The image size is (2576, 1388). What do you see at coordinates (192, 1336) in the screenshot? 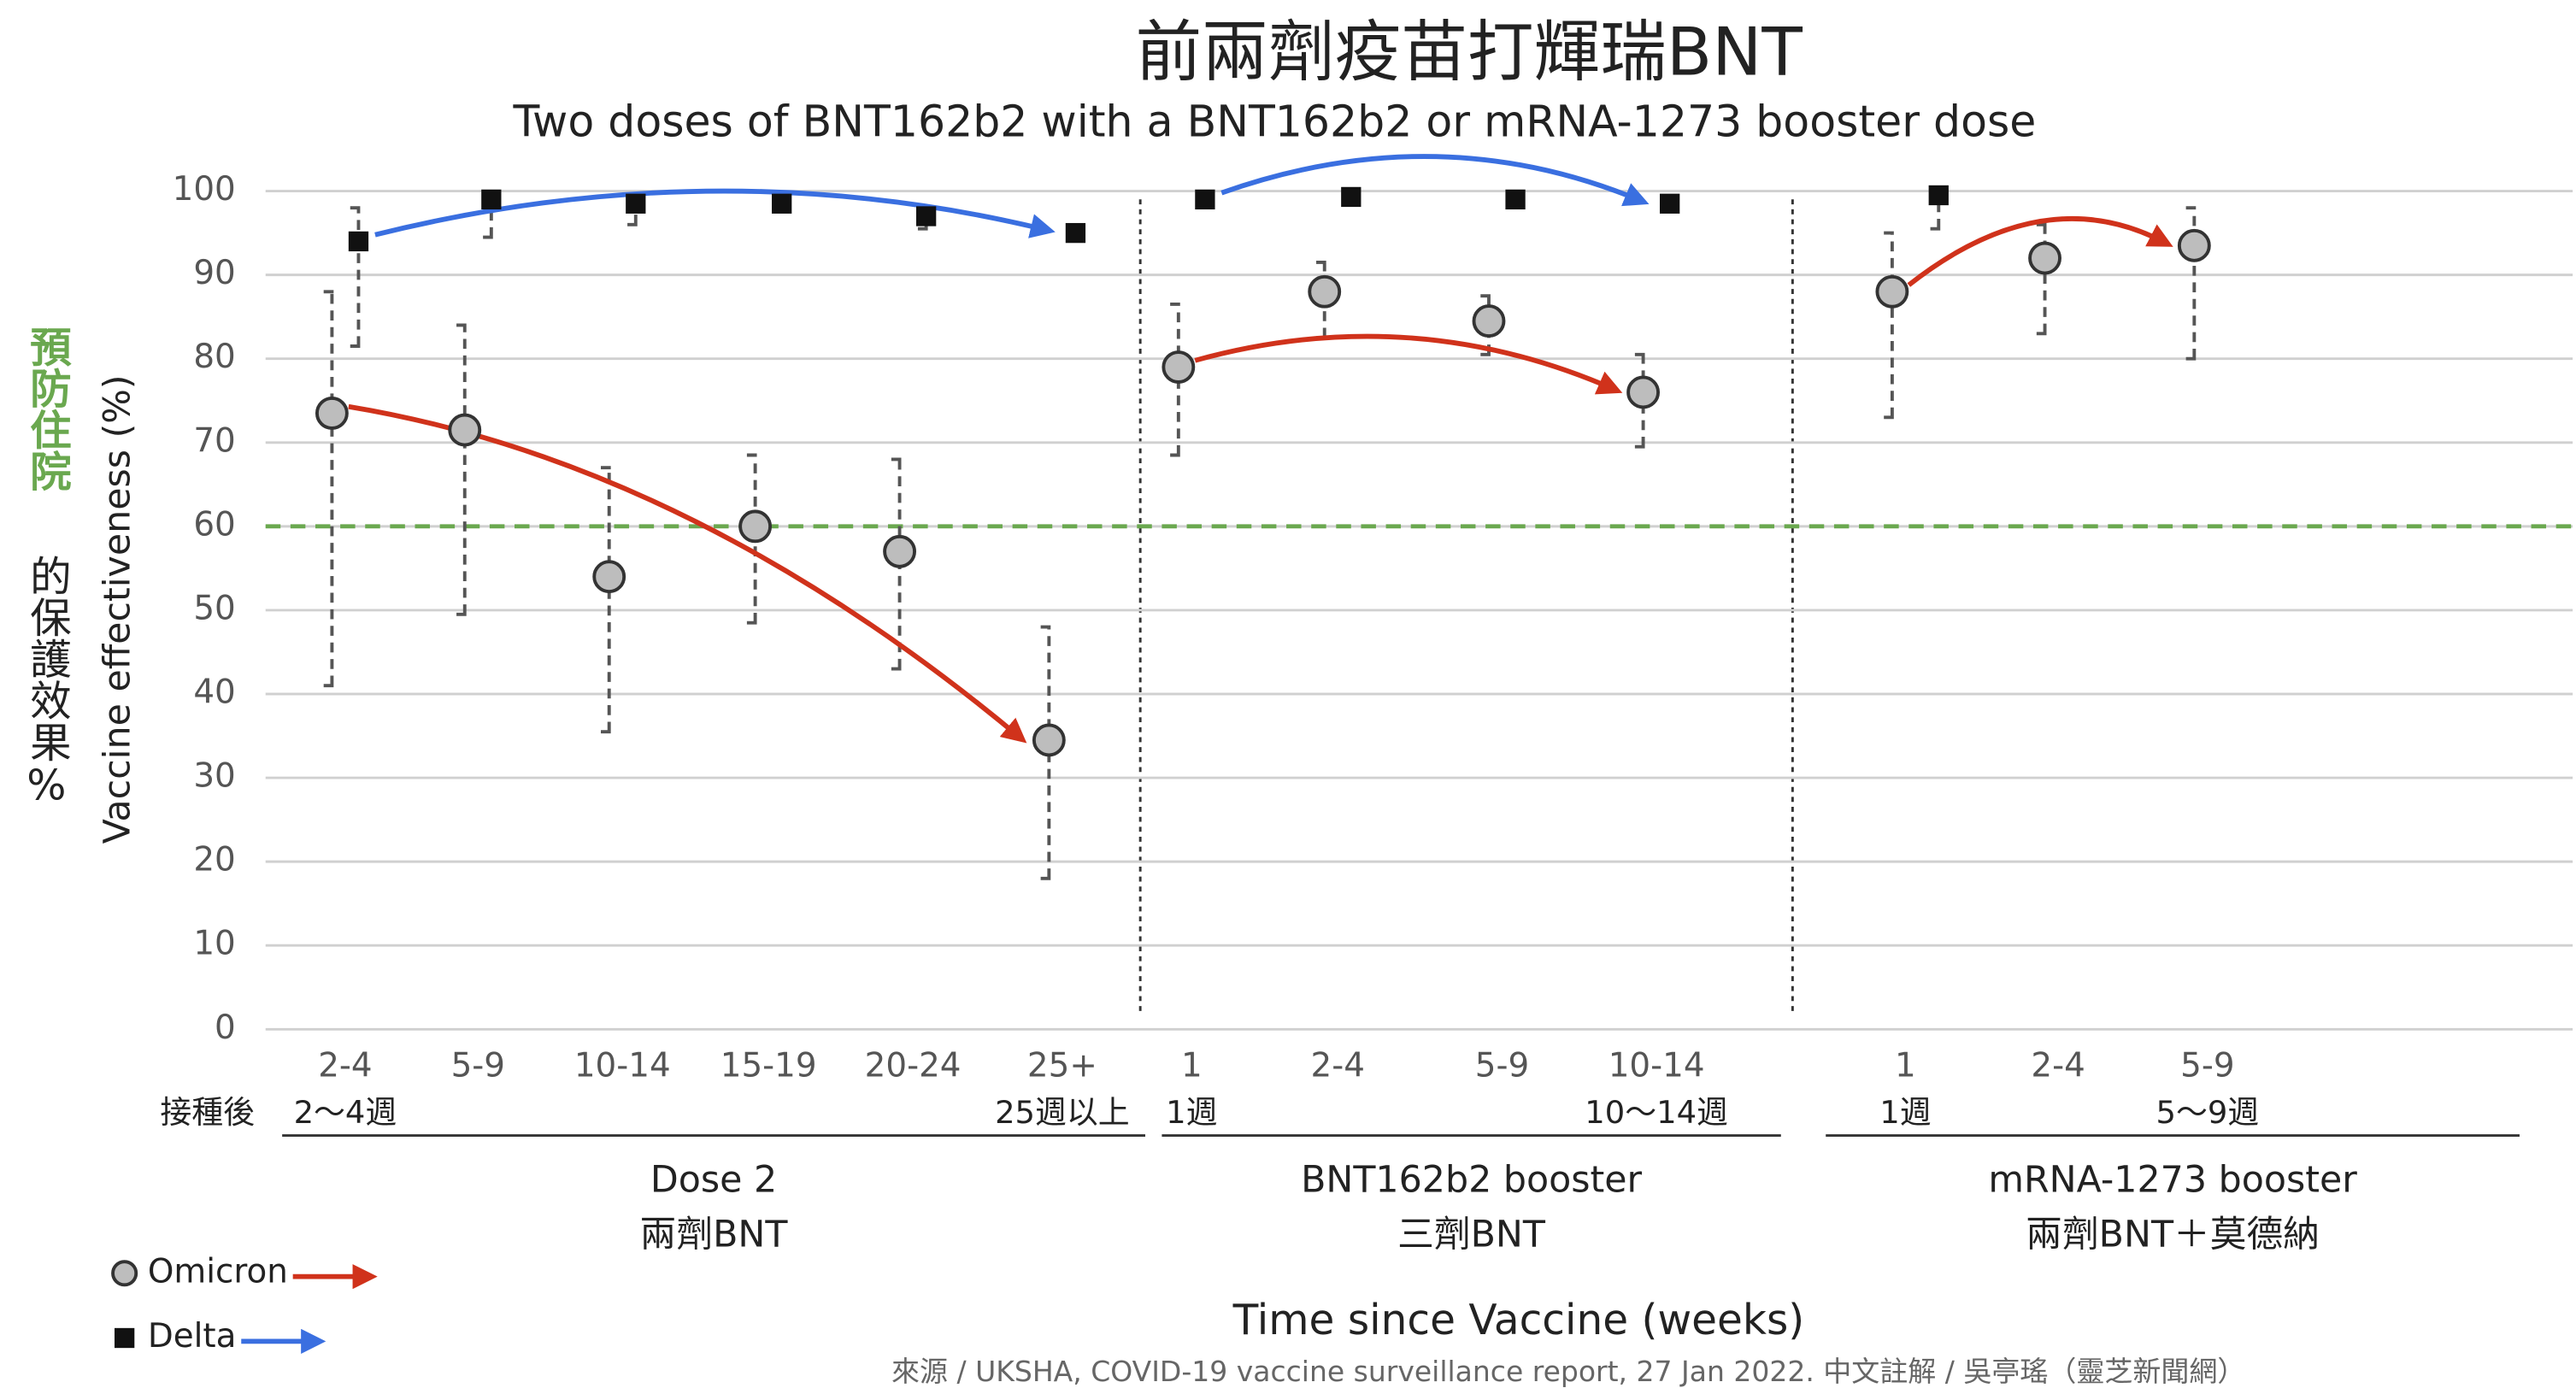
I see `legend-label: Delta` at bounding box center [192, 1336].